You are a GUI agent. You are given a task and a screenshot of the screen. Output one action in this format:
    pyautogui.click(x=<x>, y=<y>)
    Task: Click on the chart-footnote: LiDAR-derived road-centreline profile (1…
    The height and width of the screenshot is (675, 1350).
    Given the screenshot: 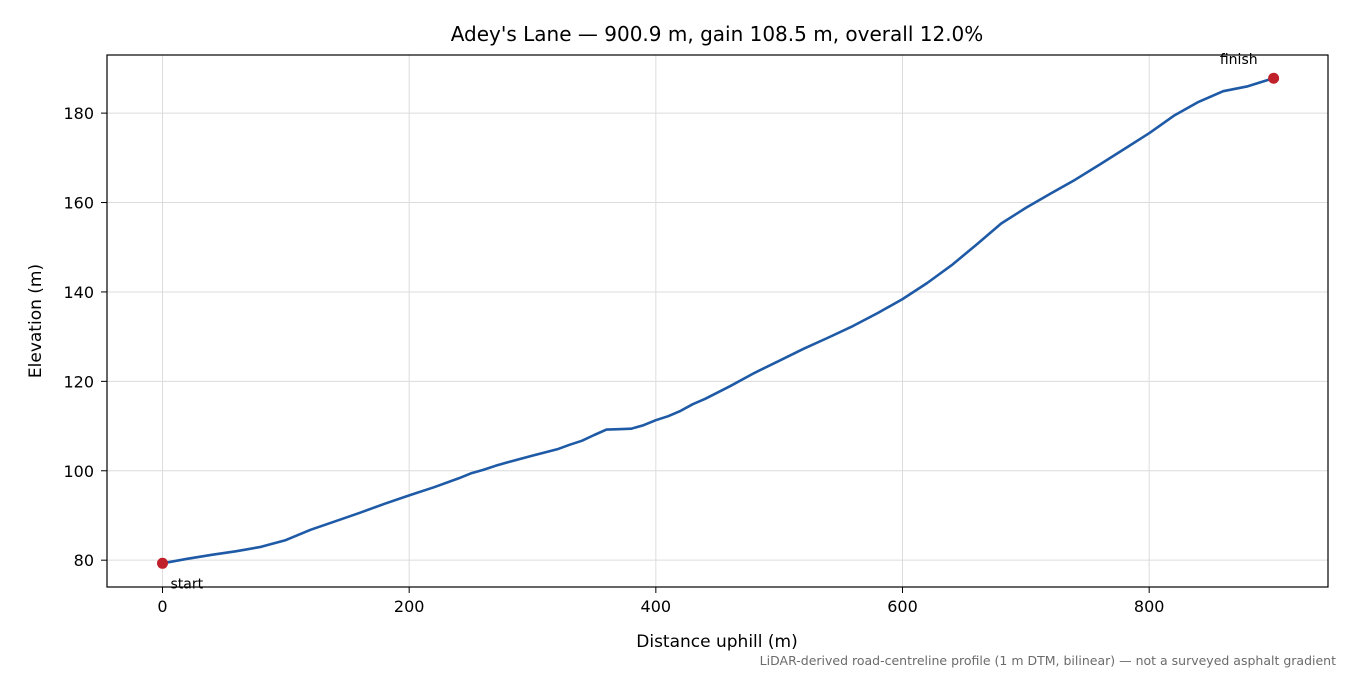 What is the action you would take?
    pyautogui.click(x=1048, y=660)
    